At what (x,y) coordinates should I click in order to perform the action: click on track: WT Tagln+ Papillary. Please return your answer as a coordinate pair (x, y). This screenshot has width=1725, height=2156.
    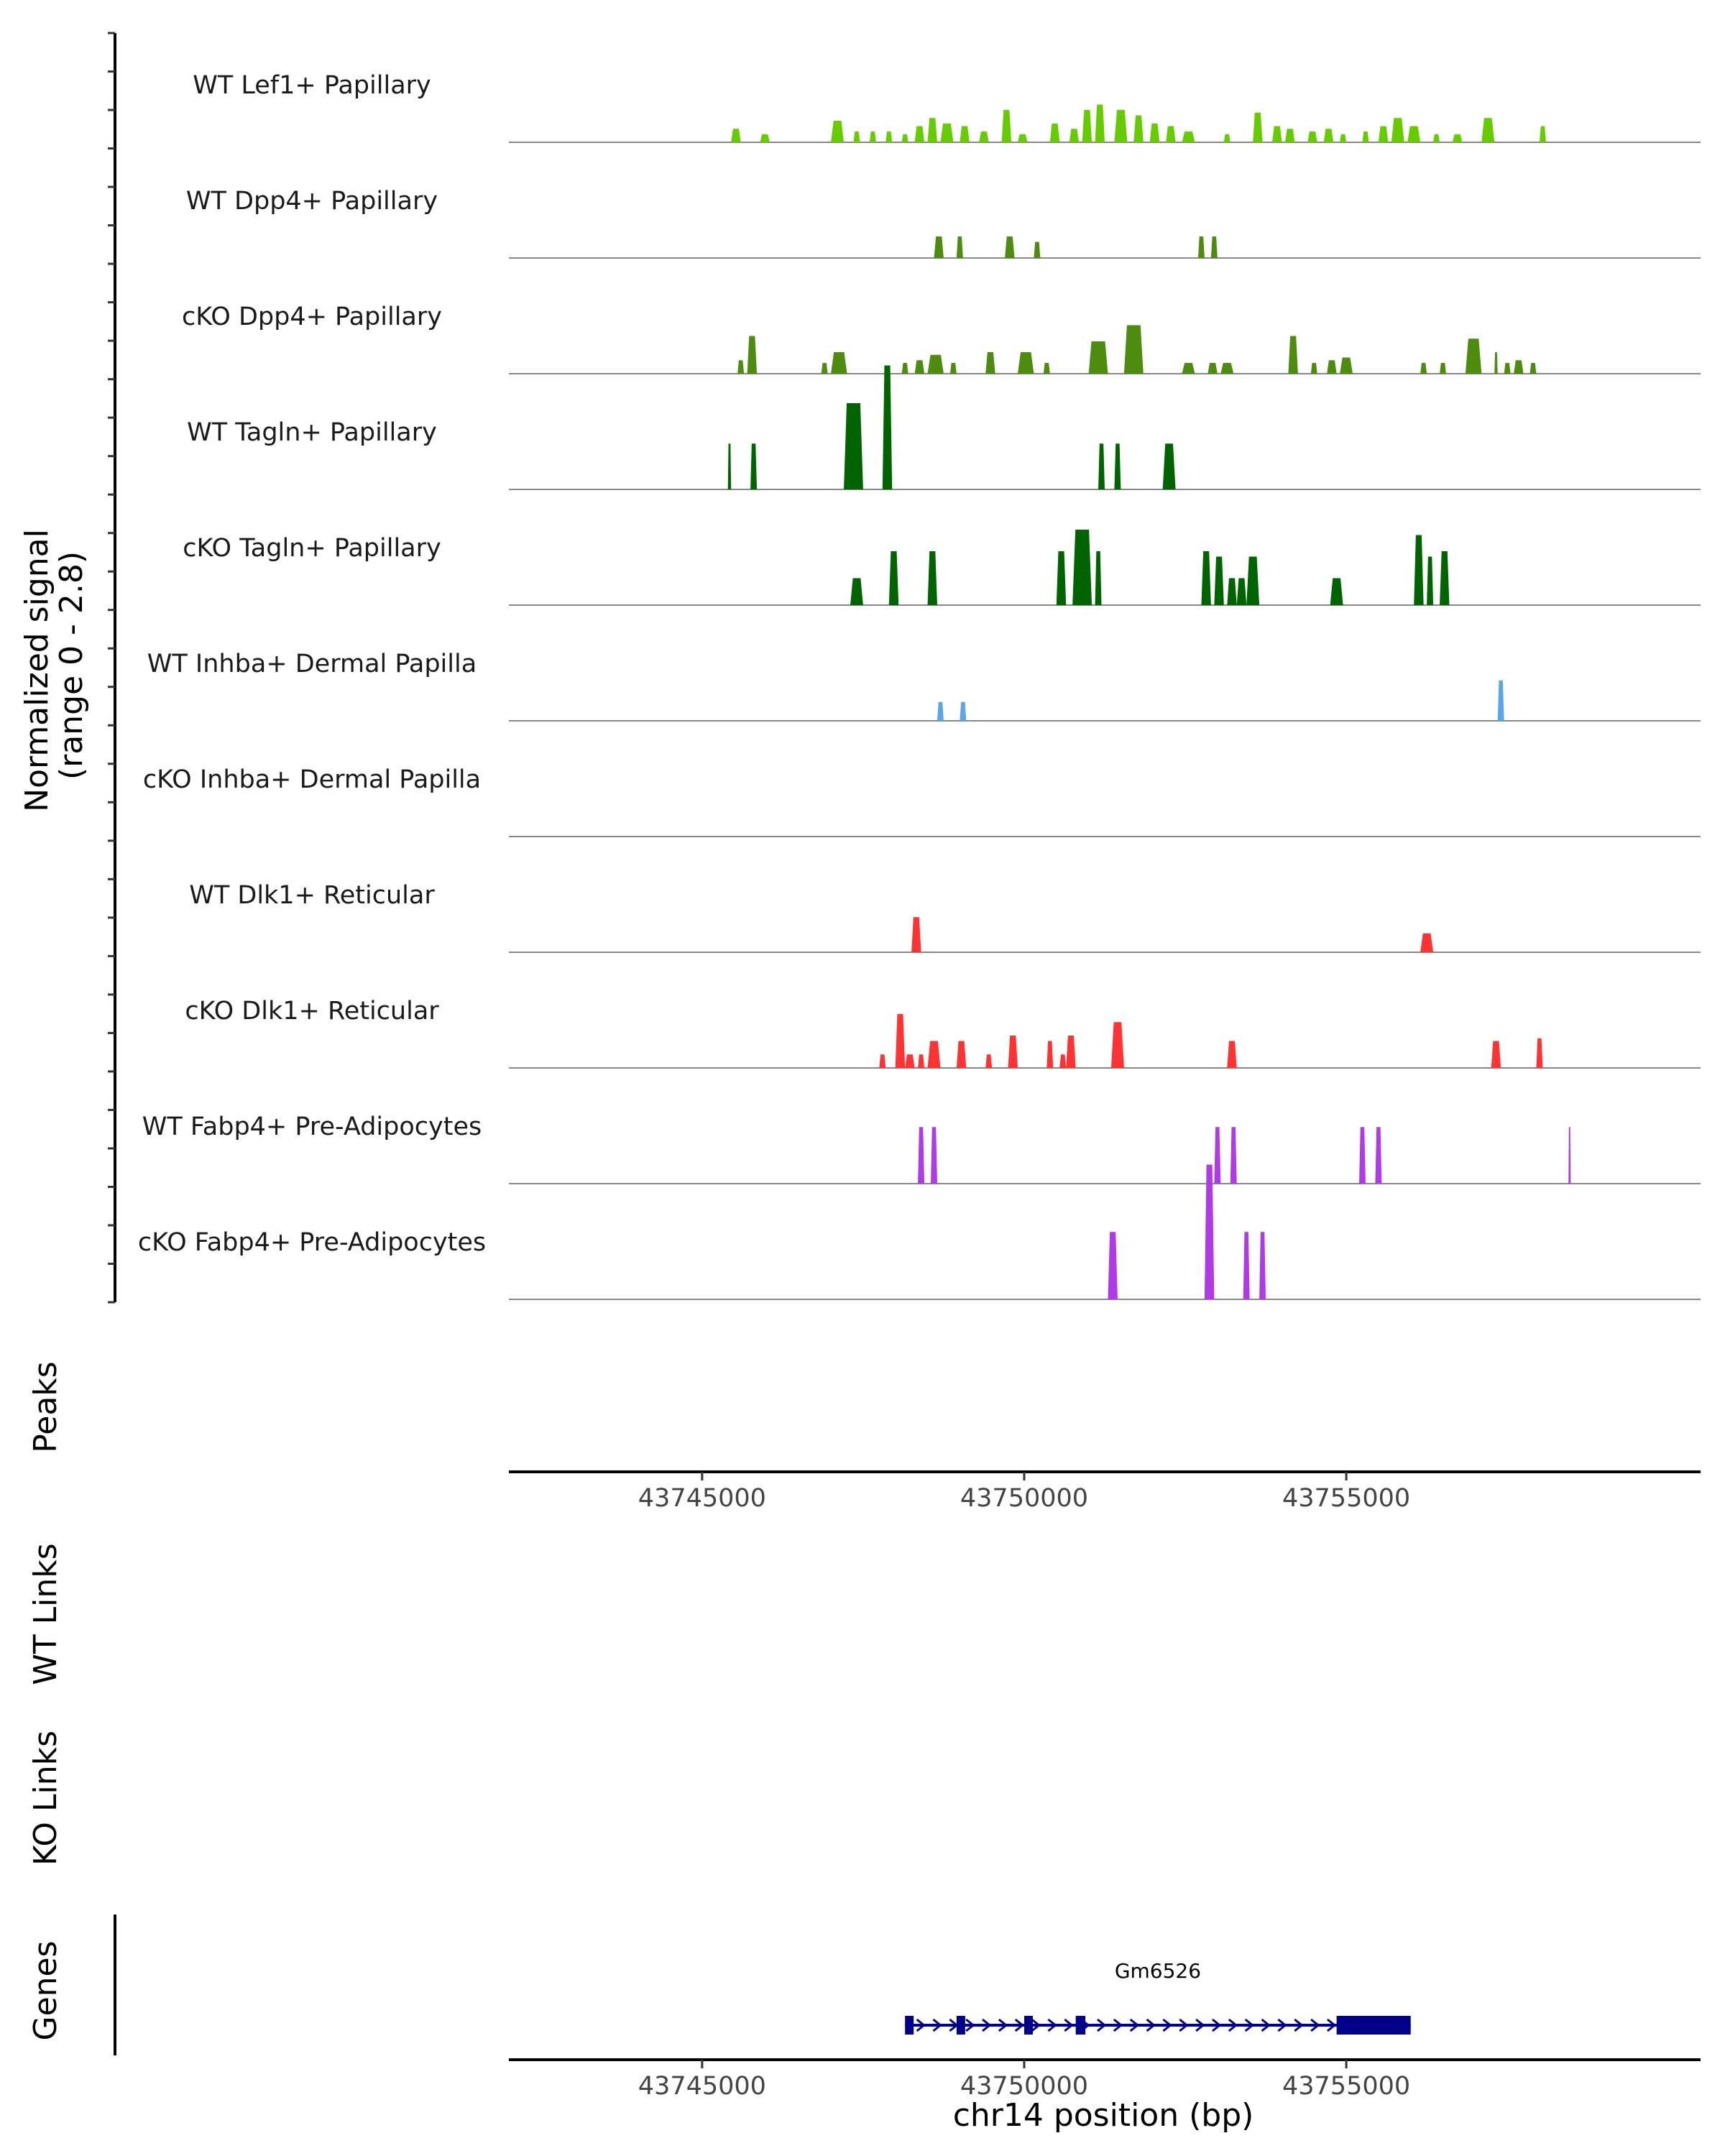
    Looking at the image, I should click on (944, 427).